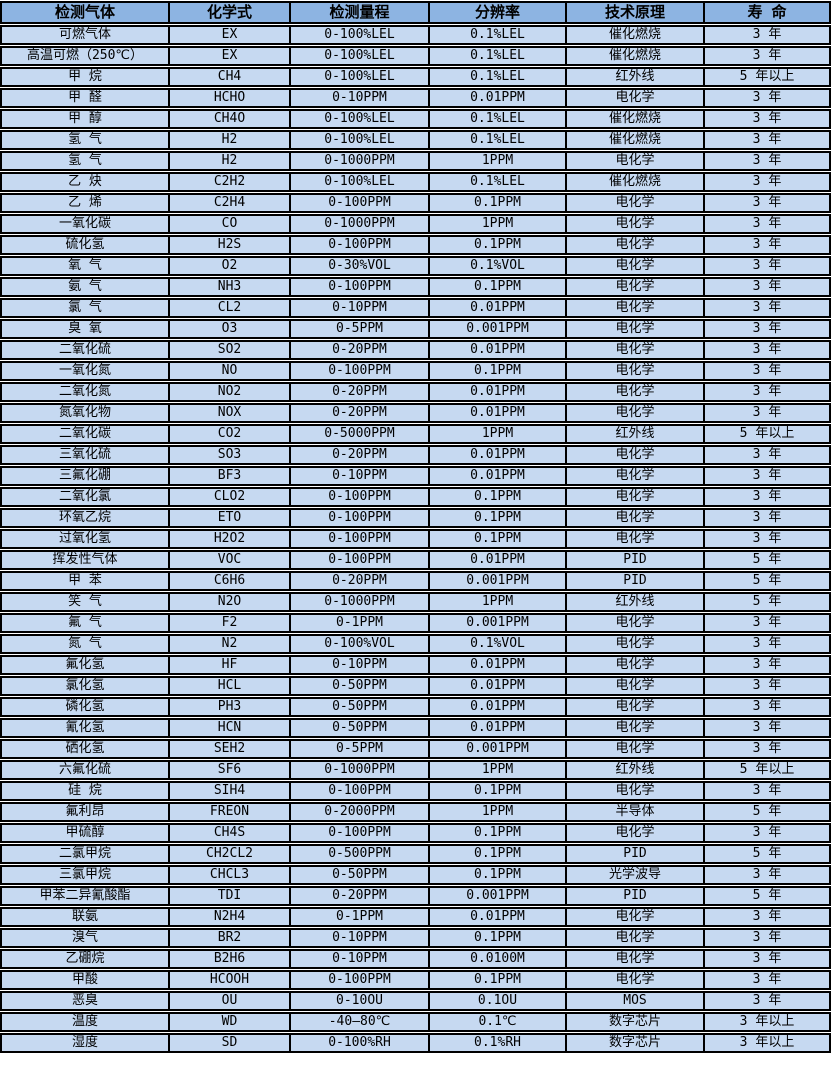  Describe the element at coordinates (415, 602) in the screenshot. I see `table-row: 笑 气 N2O 0-1000PPM 1PPM 红外线 5 年` at that location.